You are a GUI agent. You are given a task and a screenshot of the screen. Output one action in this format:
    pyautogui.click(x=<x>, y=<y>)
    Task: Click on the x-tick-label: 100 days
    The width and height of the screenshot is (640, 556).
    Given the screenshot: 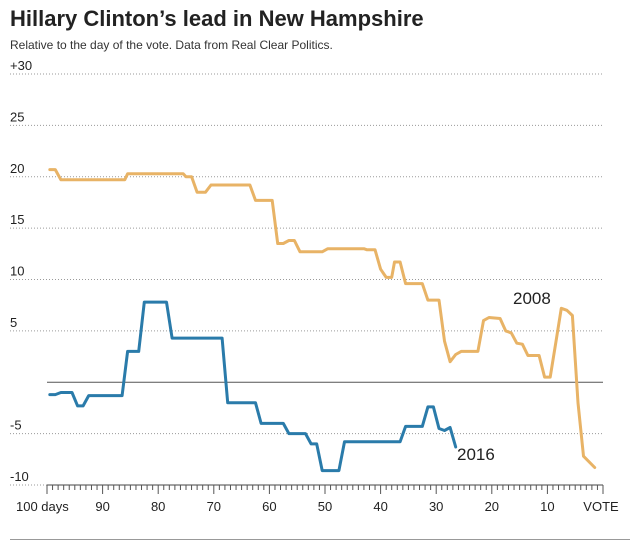 What is the action you would take?
    pyautogui.click(x=42, y=506)
    